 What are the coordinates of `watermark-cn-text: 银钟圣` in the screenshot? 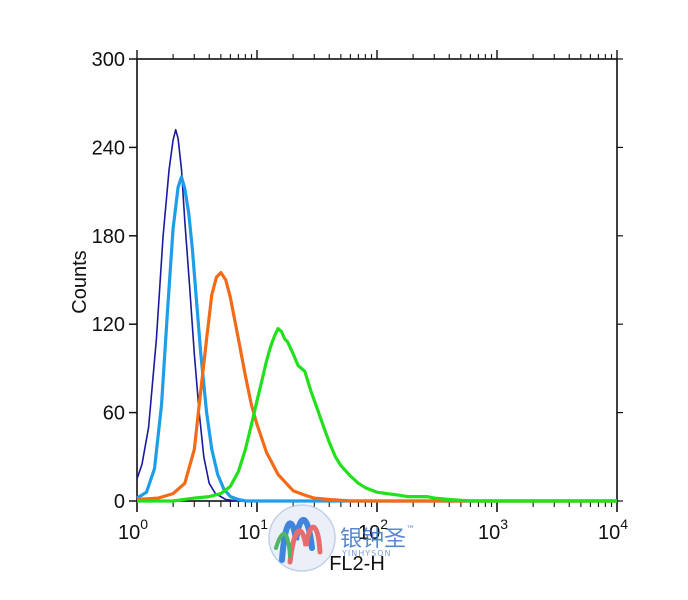 It's located at (373, 539).